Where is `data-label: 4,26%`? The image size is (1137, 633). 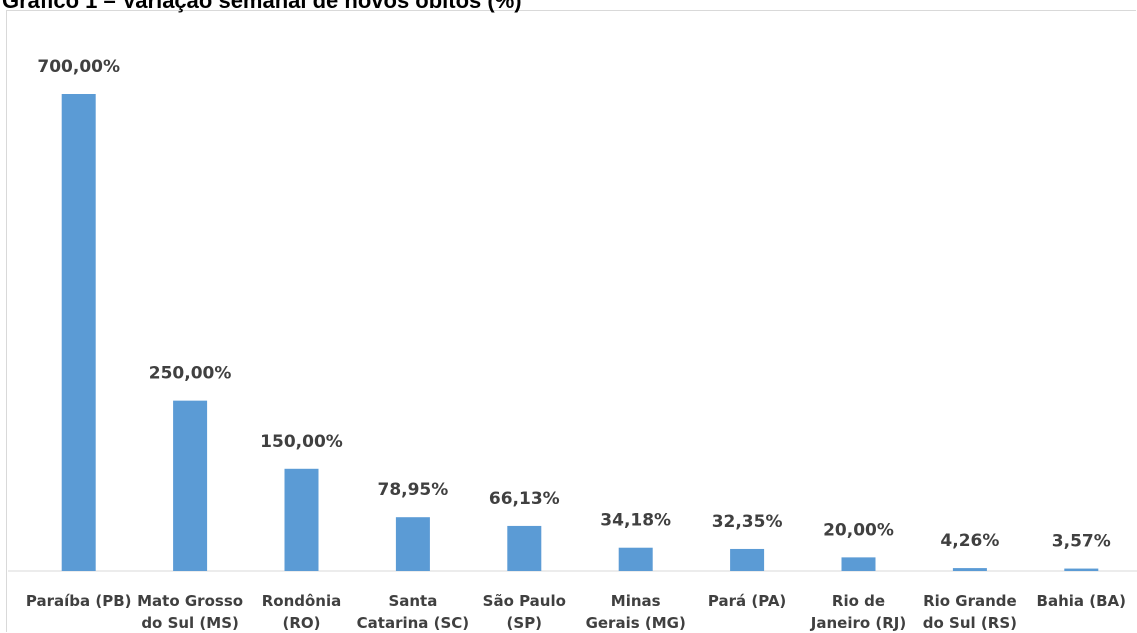
data-label: 4,26% is located at coordinates (969, 541).